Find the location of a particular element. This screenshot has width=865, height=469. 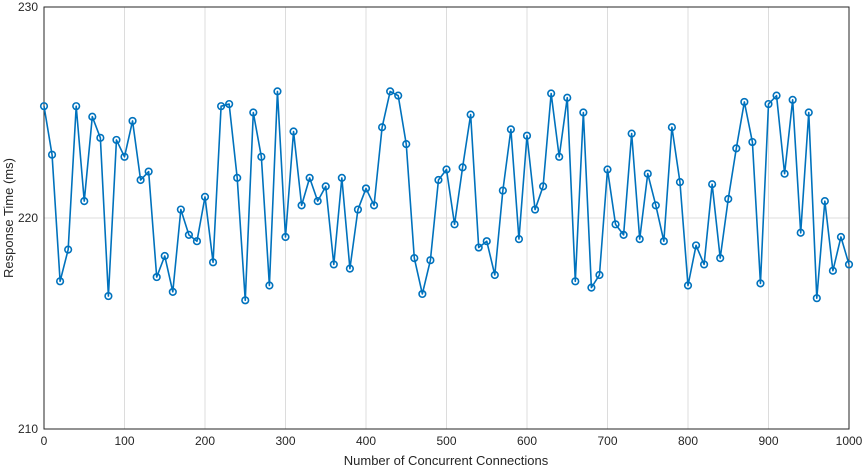

x-tick-label: 1000 is located at coordinates (849, 441).